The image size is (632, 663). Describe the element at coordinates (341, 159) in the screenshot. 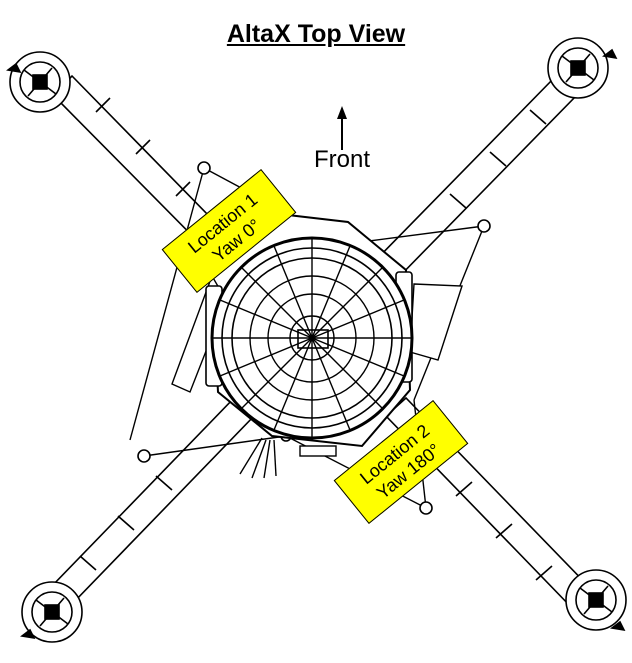

I see `front-direction-label: Front` at that location.